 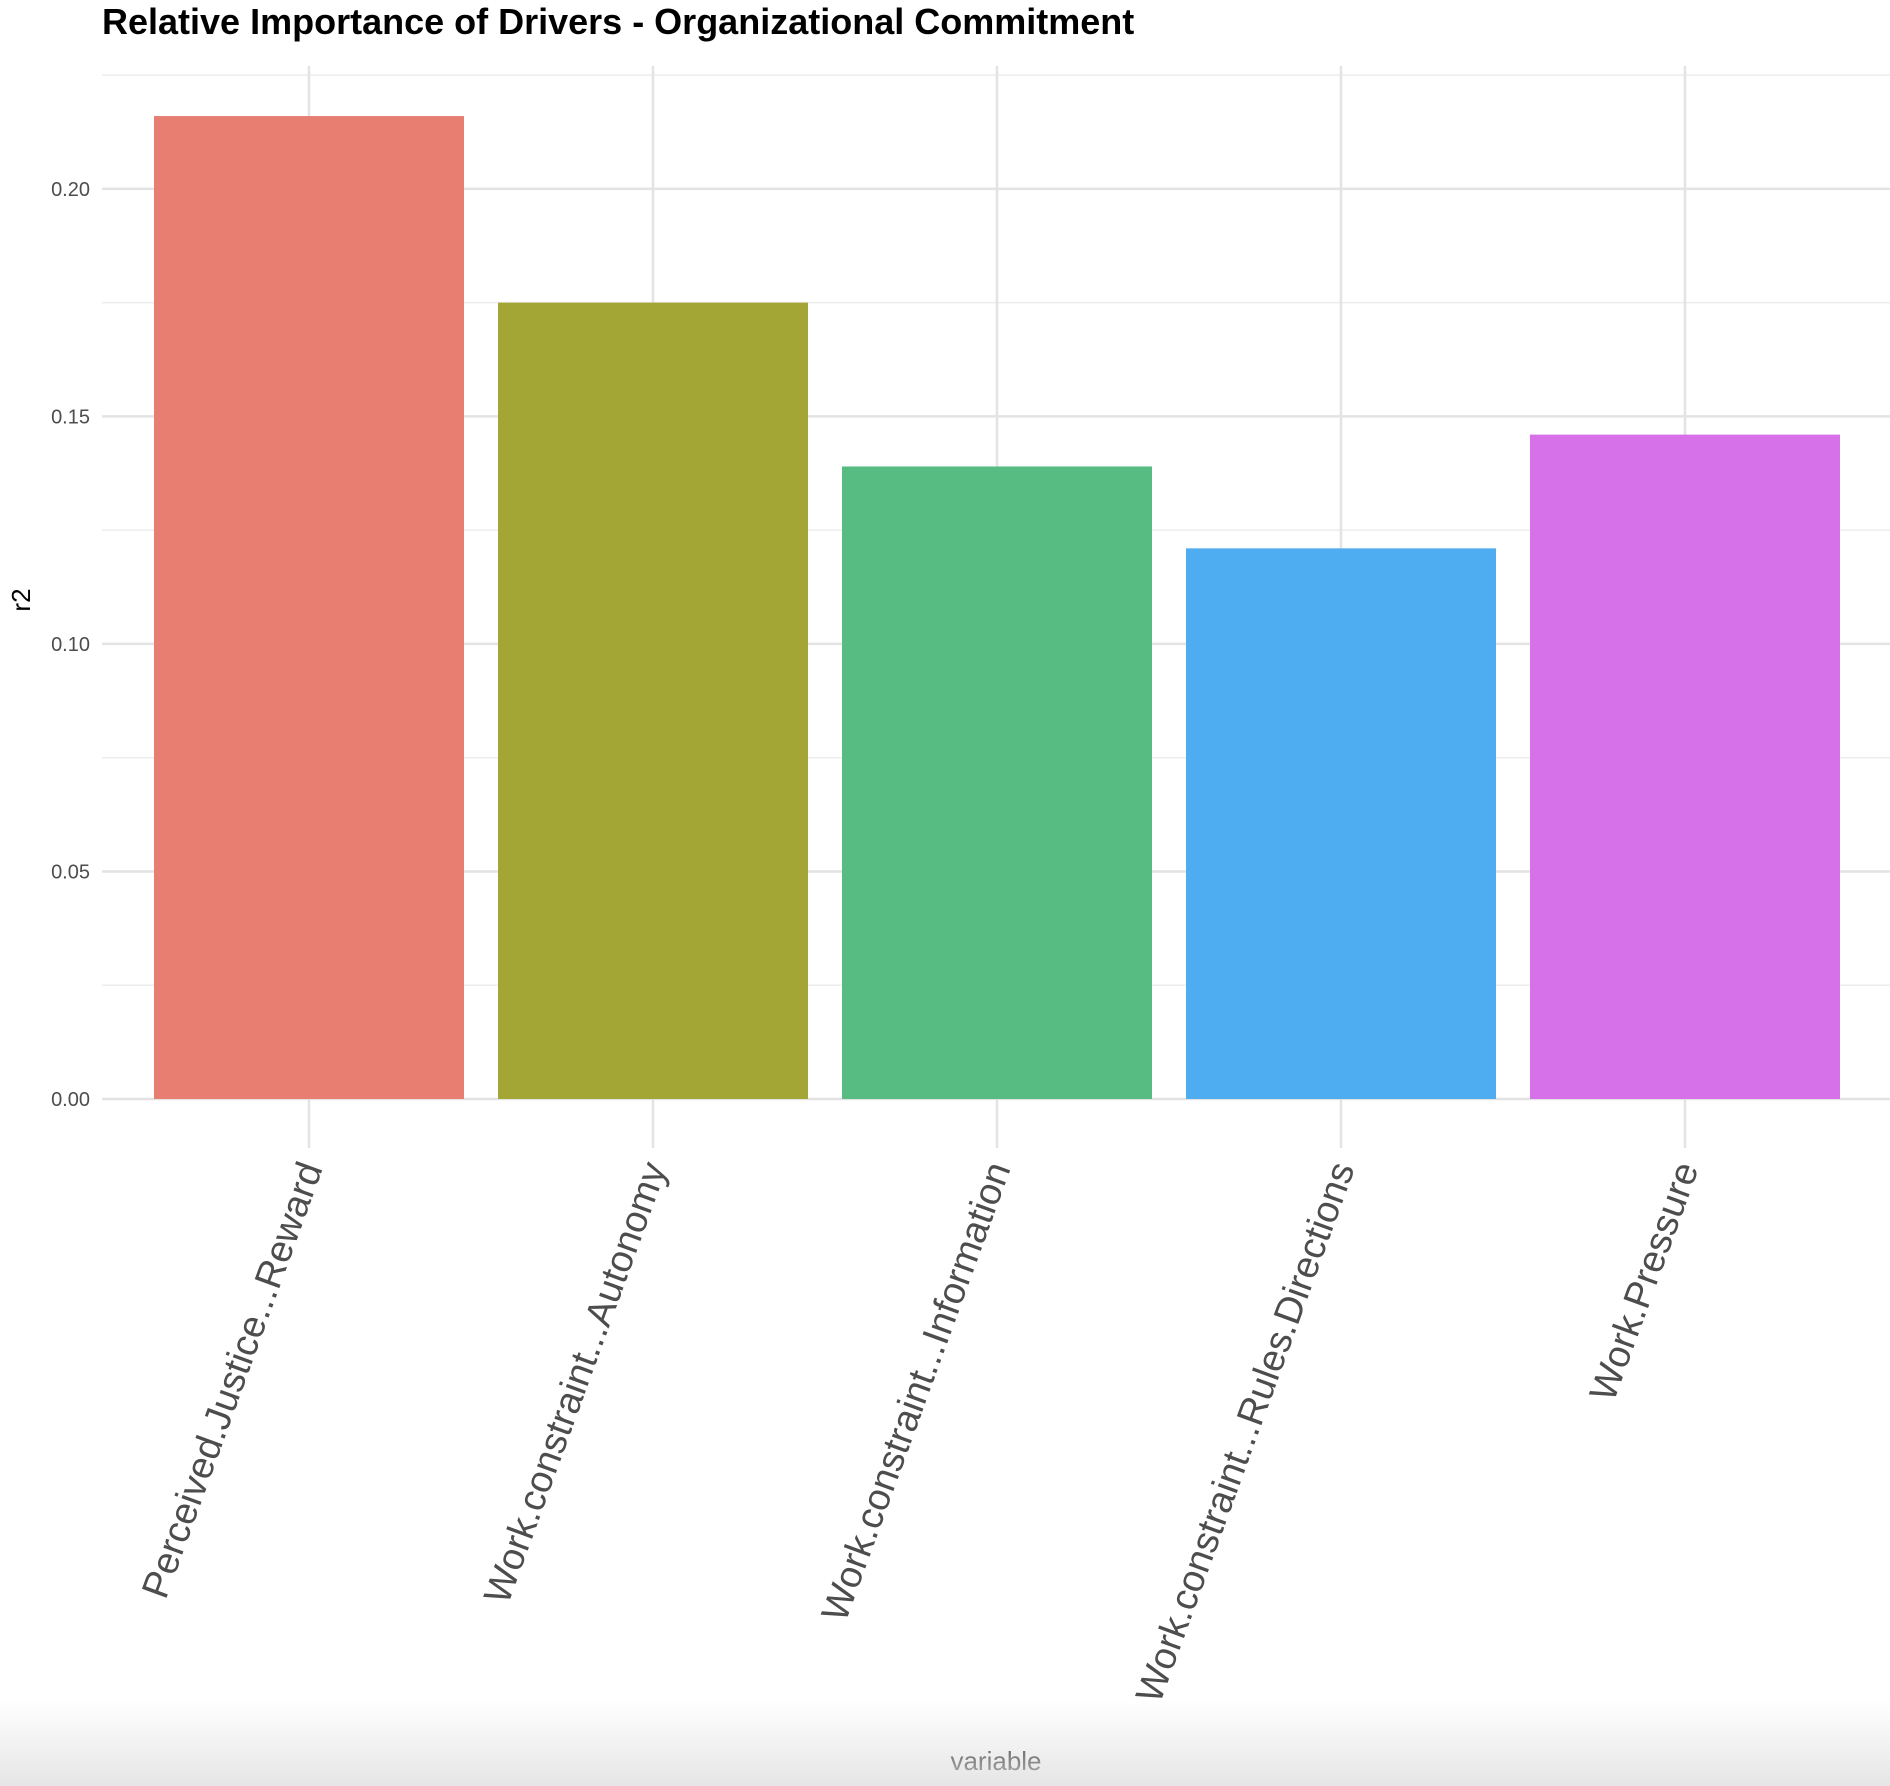 What do you see at coordinates (70, 872) in the screenshot?
I see `y-tick-label: 0.05` at bounding box center [70, 872].